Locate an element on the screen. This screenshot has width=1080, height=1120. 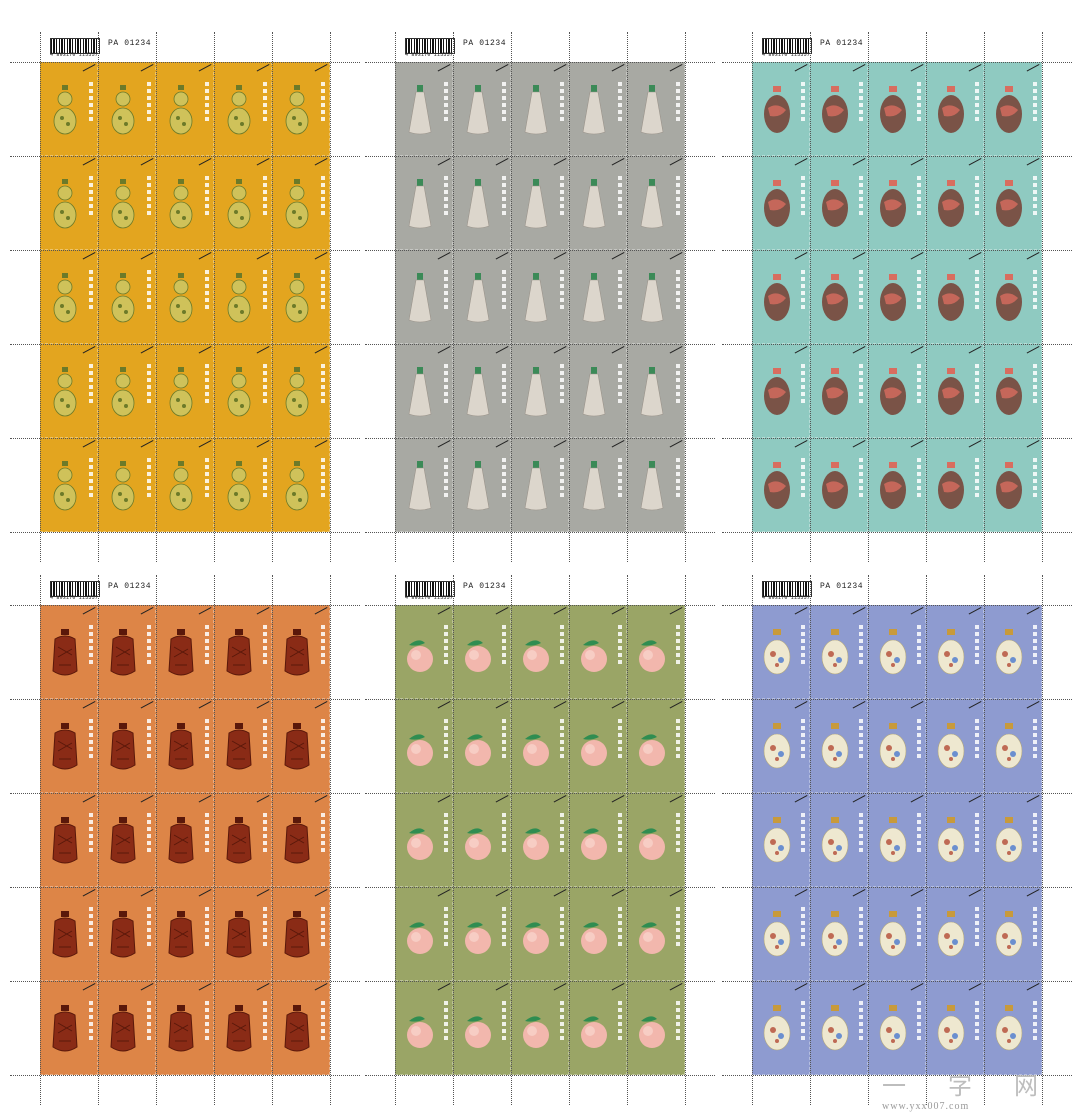
barcode-icon is located at coordinates (787, 46).